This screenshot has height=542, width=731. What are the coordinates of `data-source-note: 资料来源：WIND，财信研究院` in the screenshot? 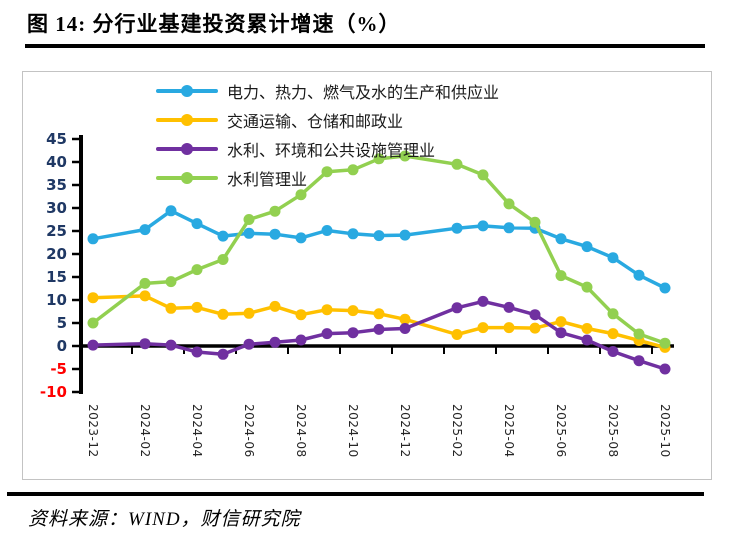 It's located at (164, 519).